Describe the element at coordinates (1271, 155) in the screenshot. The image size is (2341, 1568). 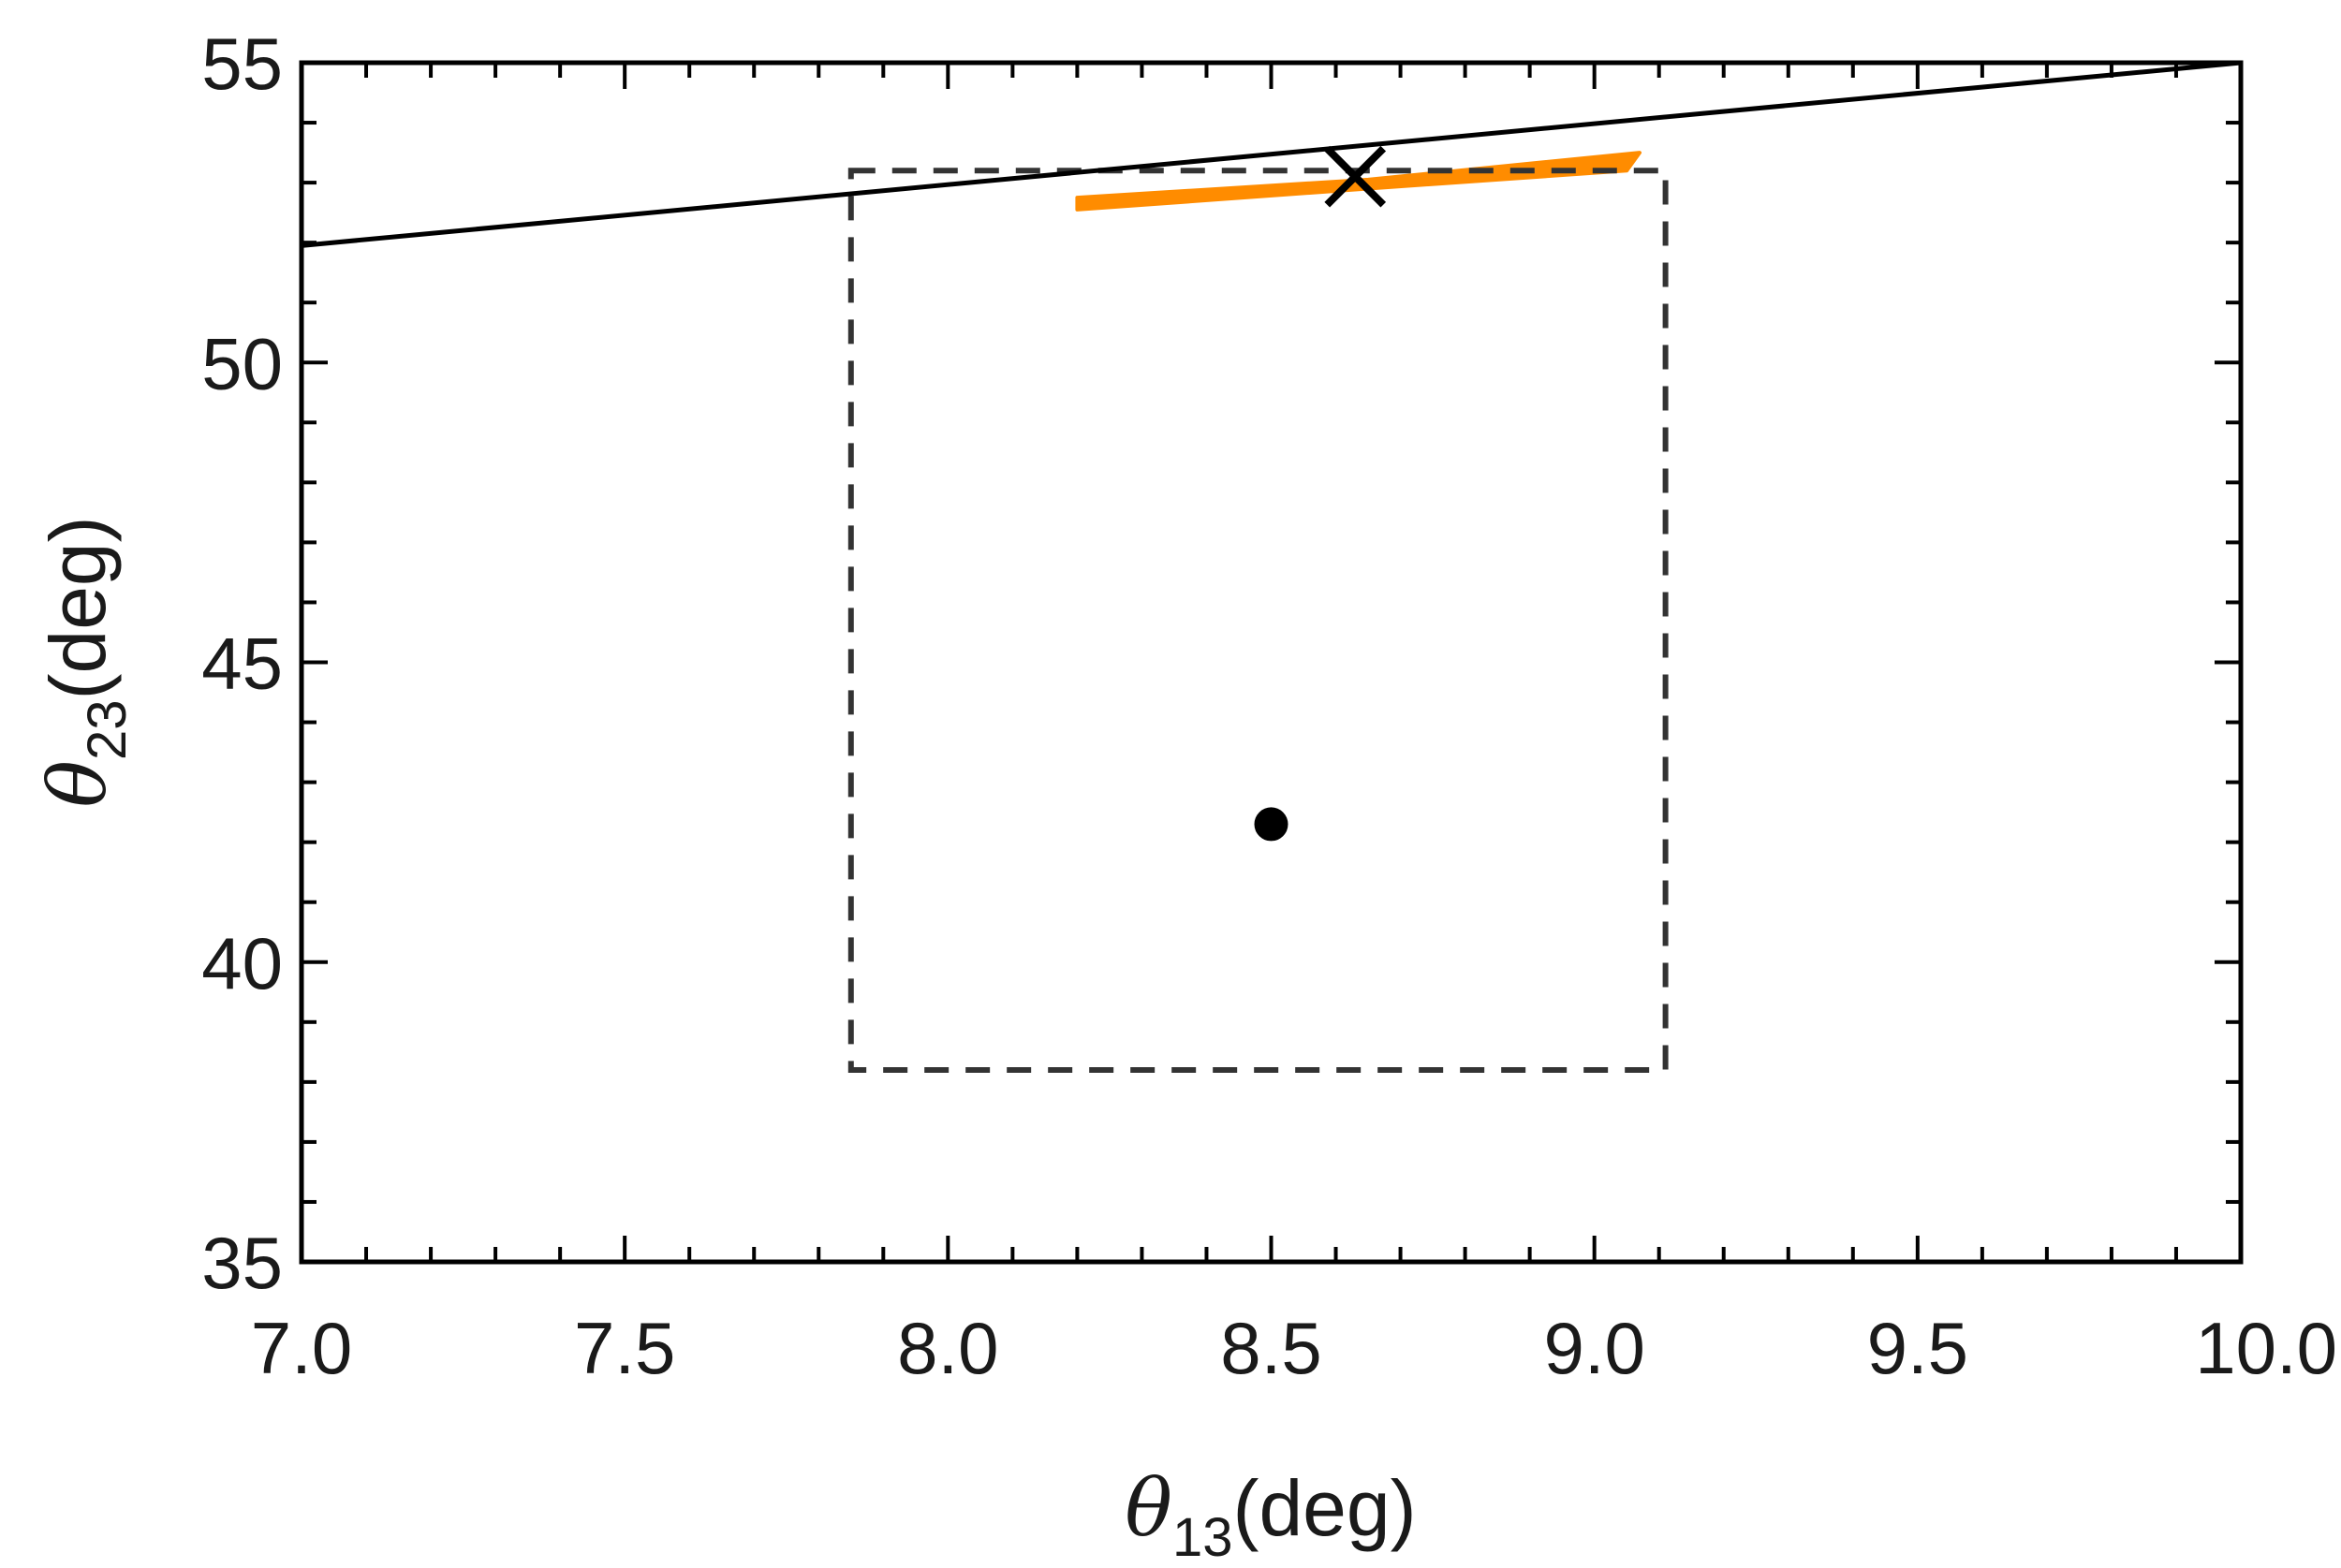
I see `constraint-line` at that location.